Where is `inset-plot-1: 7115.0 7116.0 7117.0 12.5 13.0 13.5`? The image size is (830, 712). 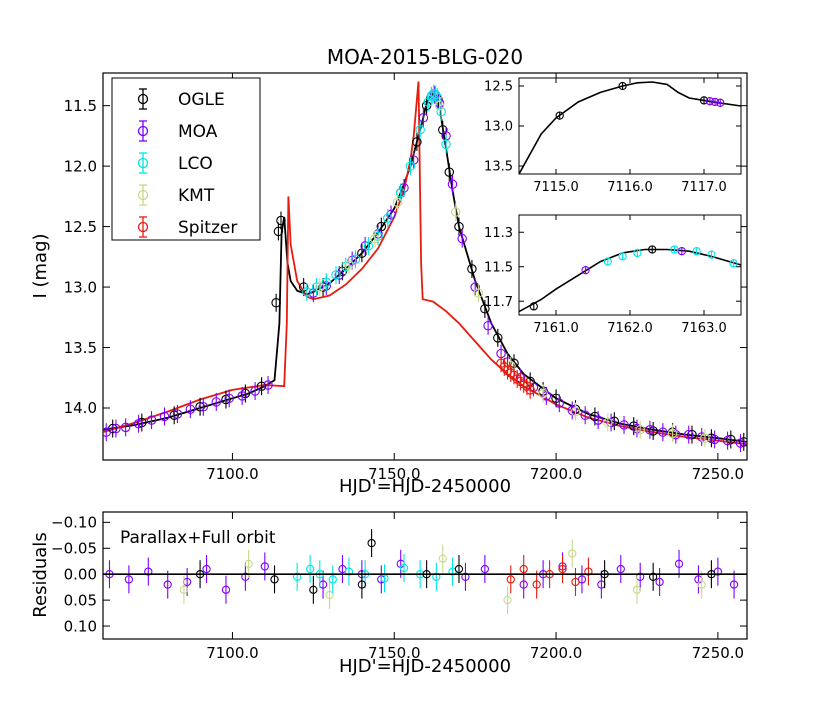 inset-plot-1: 7115.0 7116.0 7117.0 12.5 13.0 13.5 is located at coordinates (613, 136).